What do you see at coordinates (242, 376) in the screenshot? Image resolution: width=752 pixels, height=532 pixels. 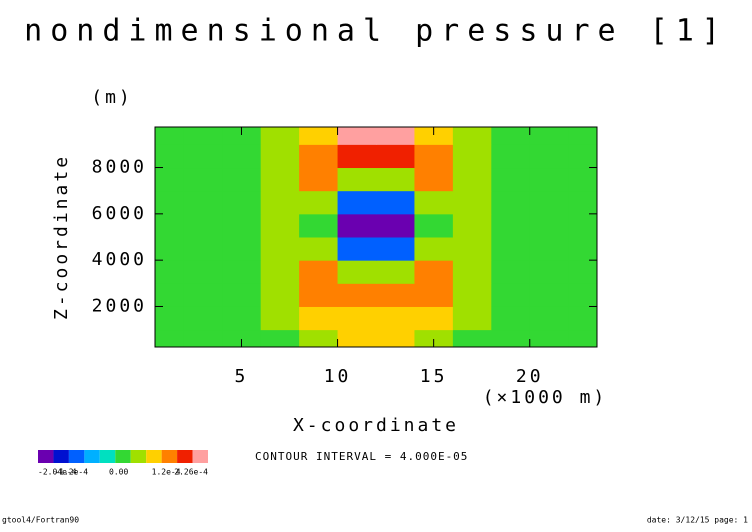 I see `x-tick-label: 5` at bounding box center [242, 376].